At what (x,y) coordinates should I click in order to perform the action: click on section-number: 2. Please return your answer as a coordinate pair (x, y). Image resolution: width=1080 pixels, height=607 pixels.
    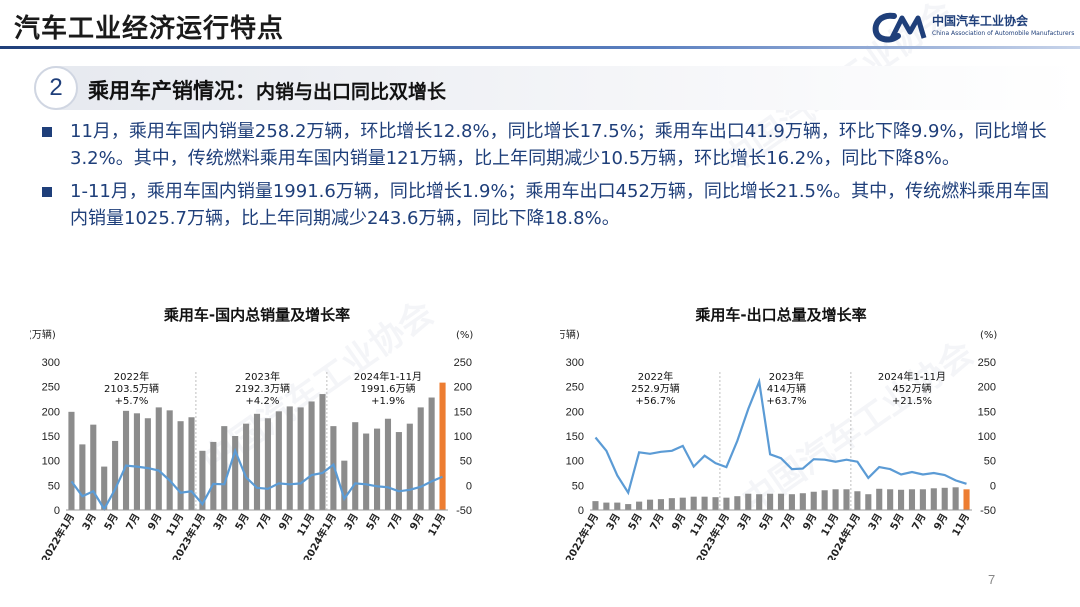
    Looking at the image, I should click on (56, 88).